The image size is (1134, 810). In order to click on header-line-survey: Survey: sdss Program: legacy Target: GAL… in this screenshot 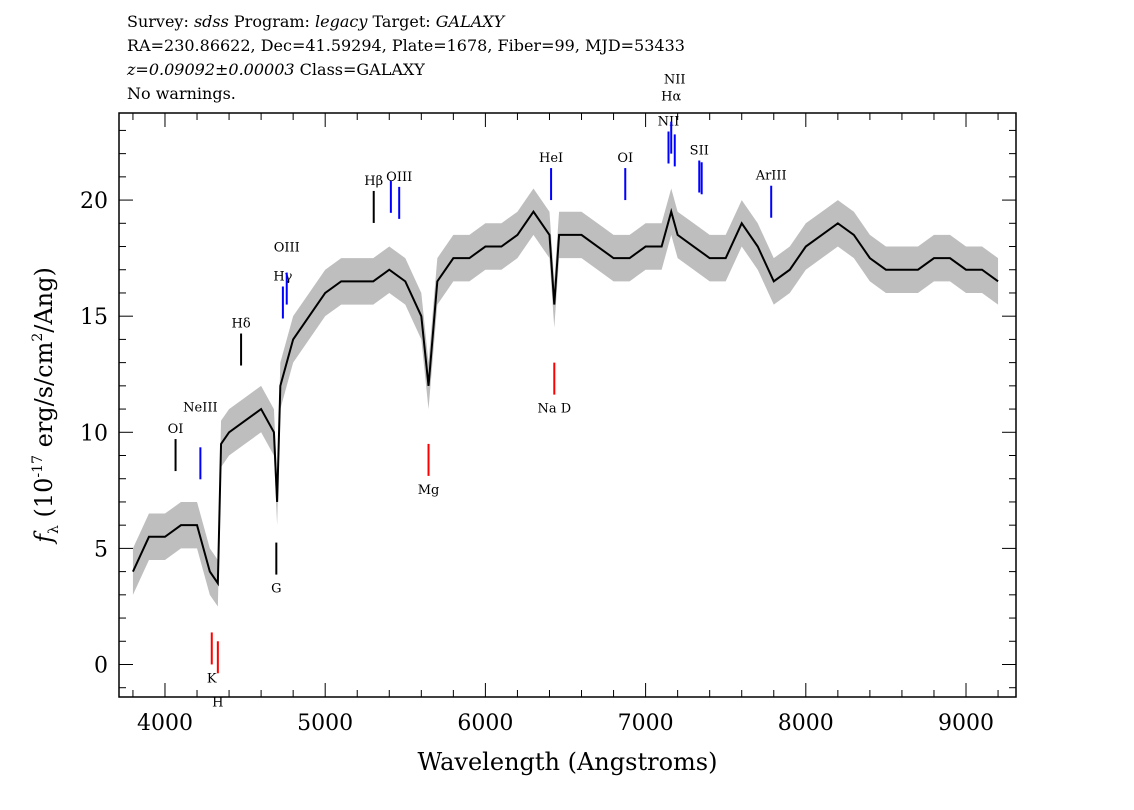, I will do `click(315, 21)`.